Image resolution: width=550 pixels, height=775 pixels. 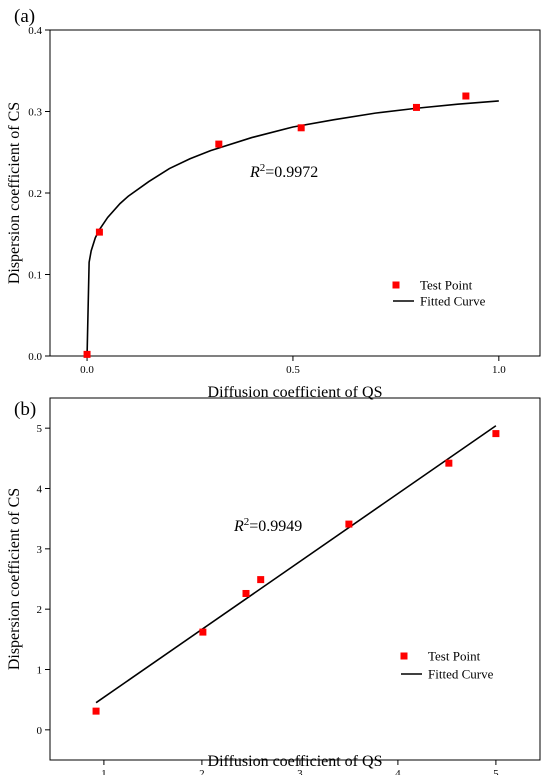 I want to click on legend: Test Point Fitted Curve, so click(x=447, y=665).